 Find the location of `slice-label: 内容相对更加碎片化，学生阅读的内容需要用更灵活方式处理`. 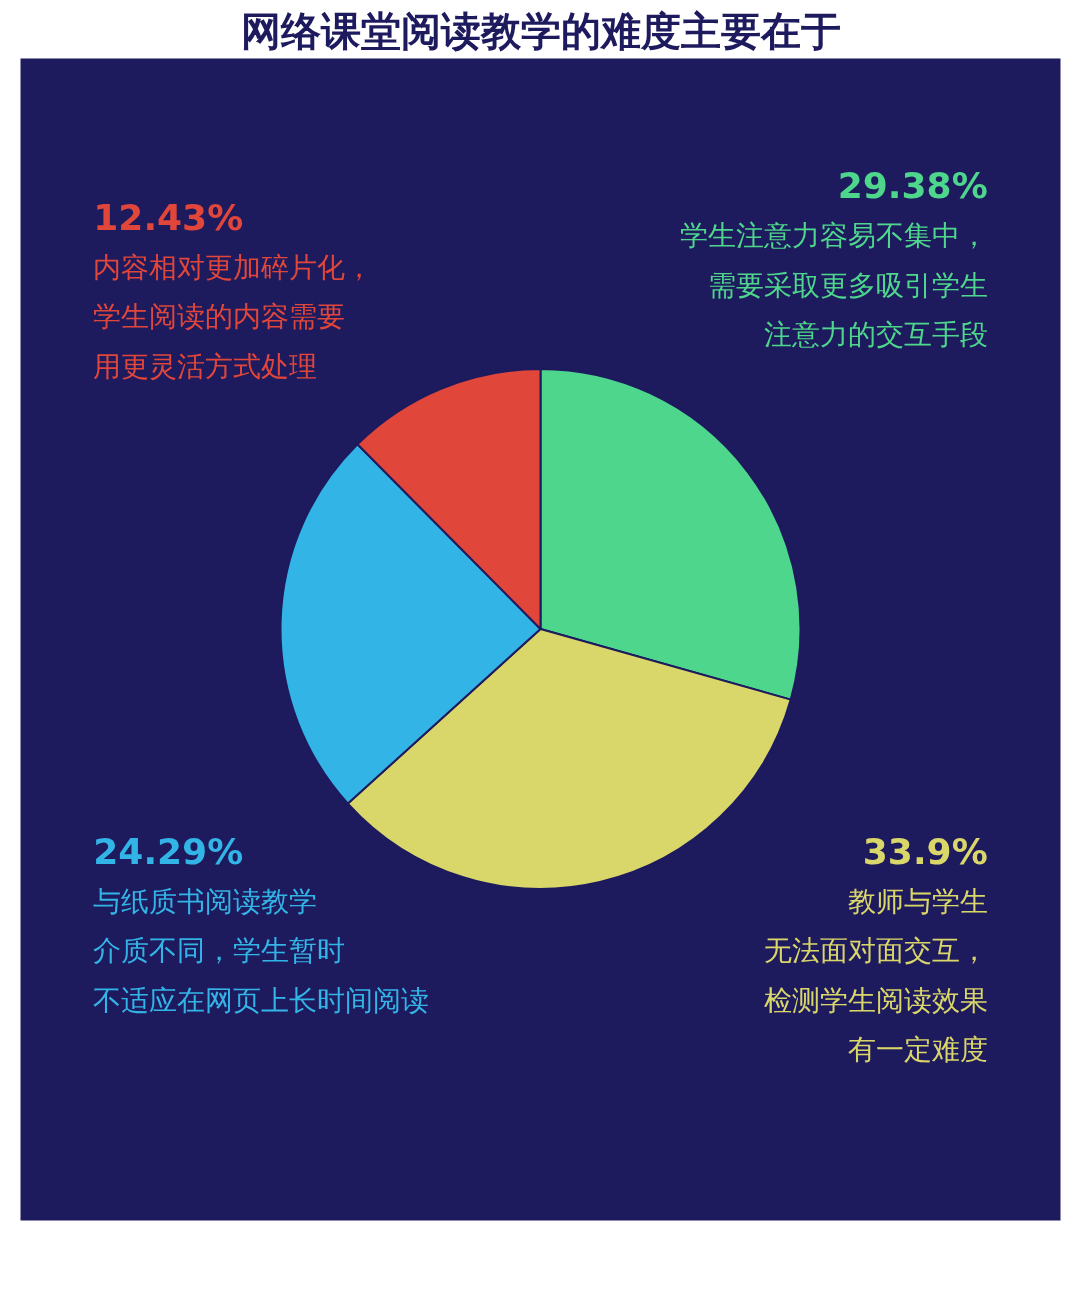

slice-label: 内容相对更加碎片化，学生阅读的内容需要用更灵活方式处理 is located at coordinates (233, 316).